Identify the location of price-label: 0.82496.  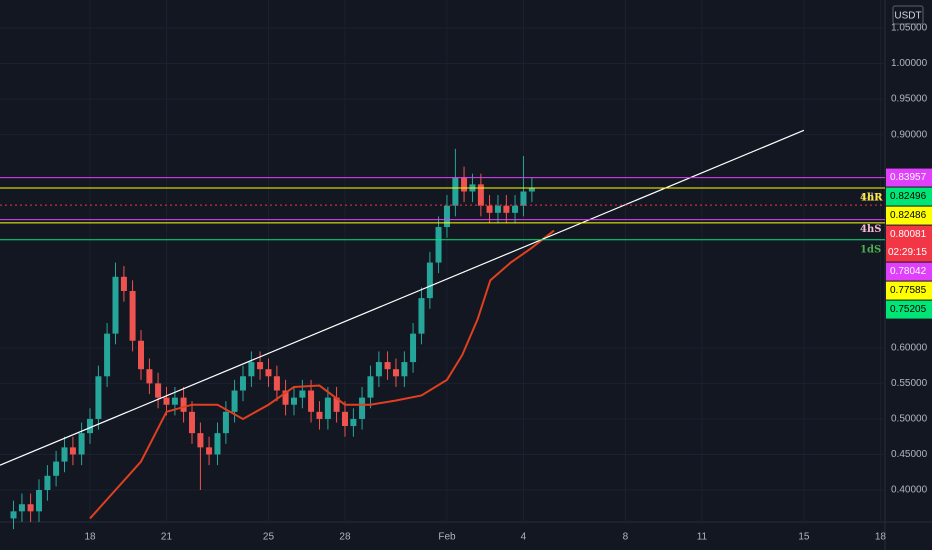
(908, 196).